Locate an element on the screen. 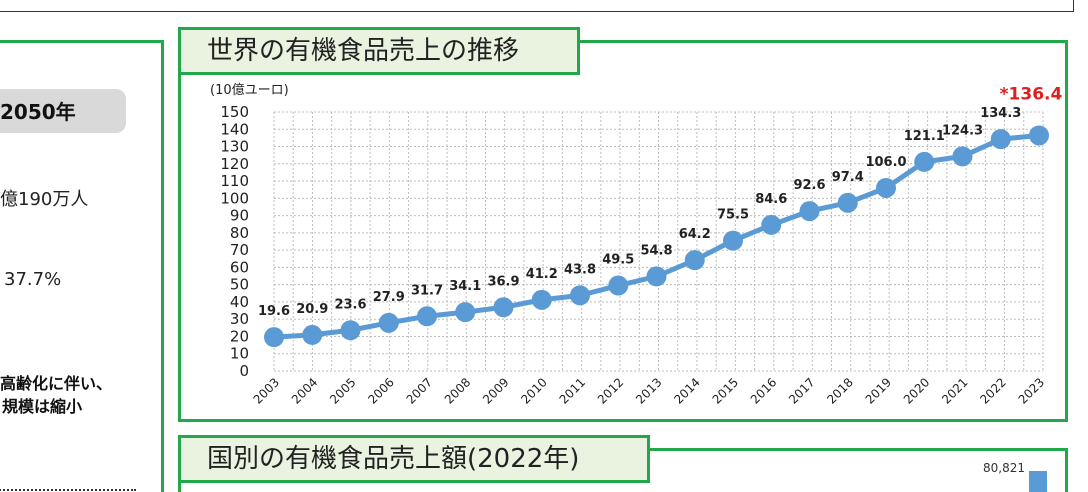 The width and height of the screenshot is (1088, 492). data-label: *136.4 is located at coordinates (1031, 94).